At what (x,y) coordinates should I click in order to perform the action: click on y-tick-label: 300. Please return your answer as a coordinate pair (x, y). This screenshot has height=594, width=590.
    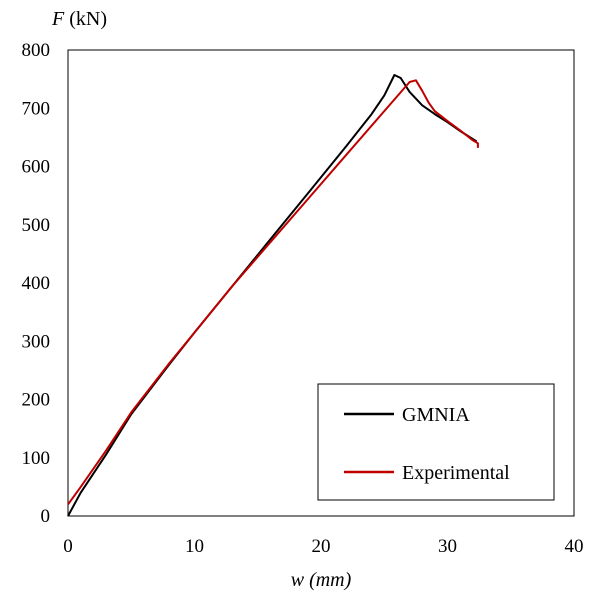
    Looking at the image, I should click on (36, 341).